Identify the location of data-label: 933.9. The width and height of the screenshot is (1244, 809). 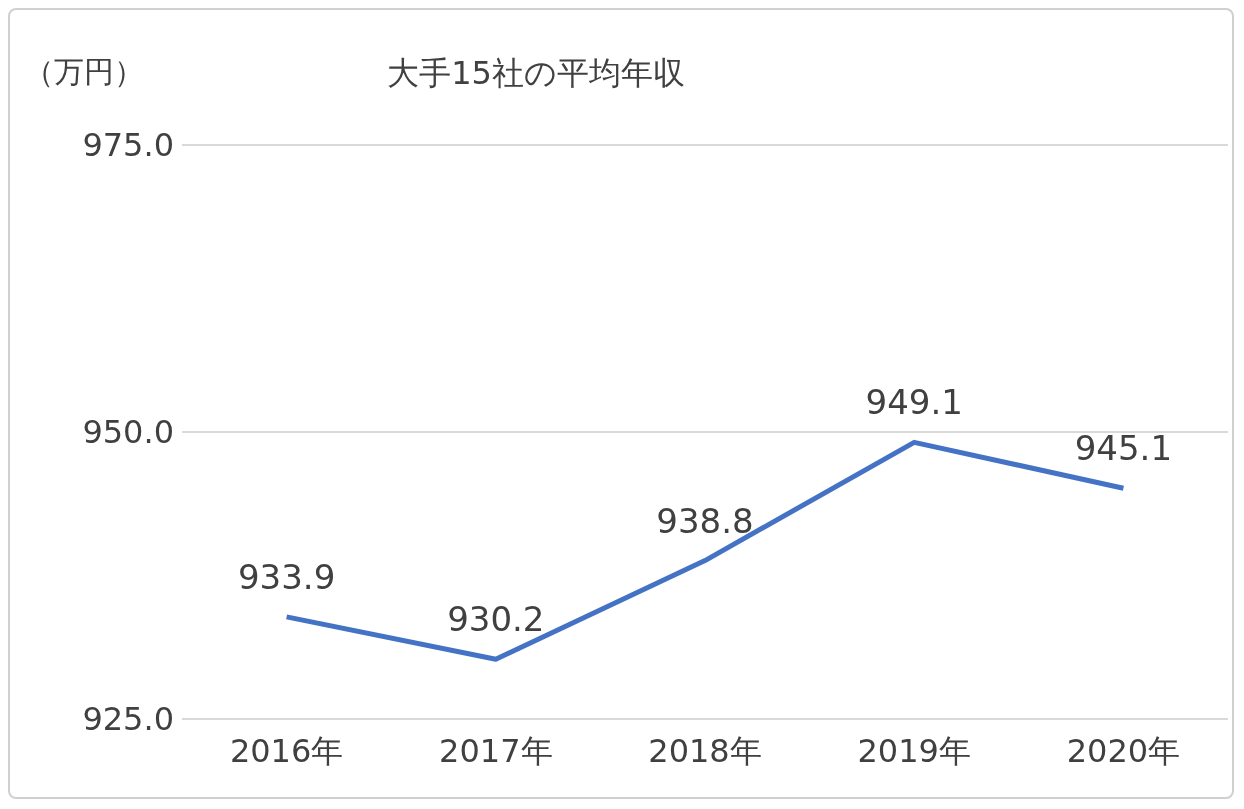
(286, 576).